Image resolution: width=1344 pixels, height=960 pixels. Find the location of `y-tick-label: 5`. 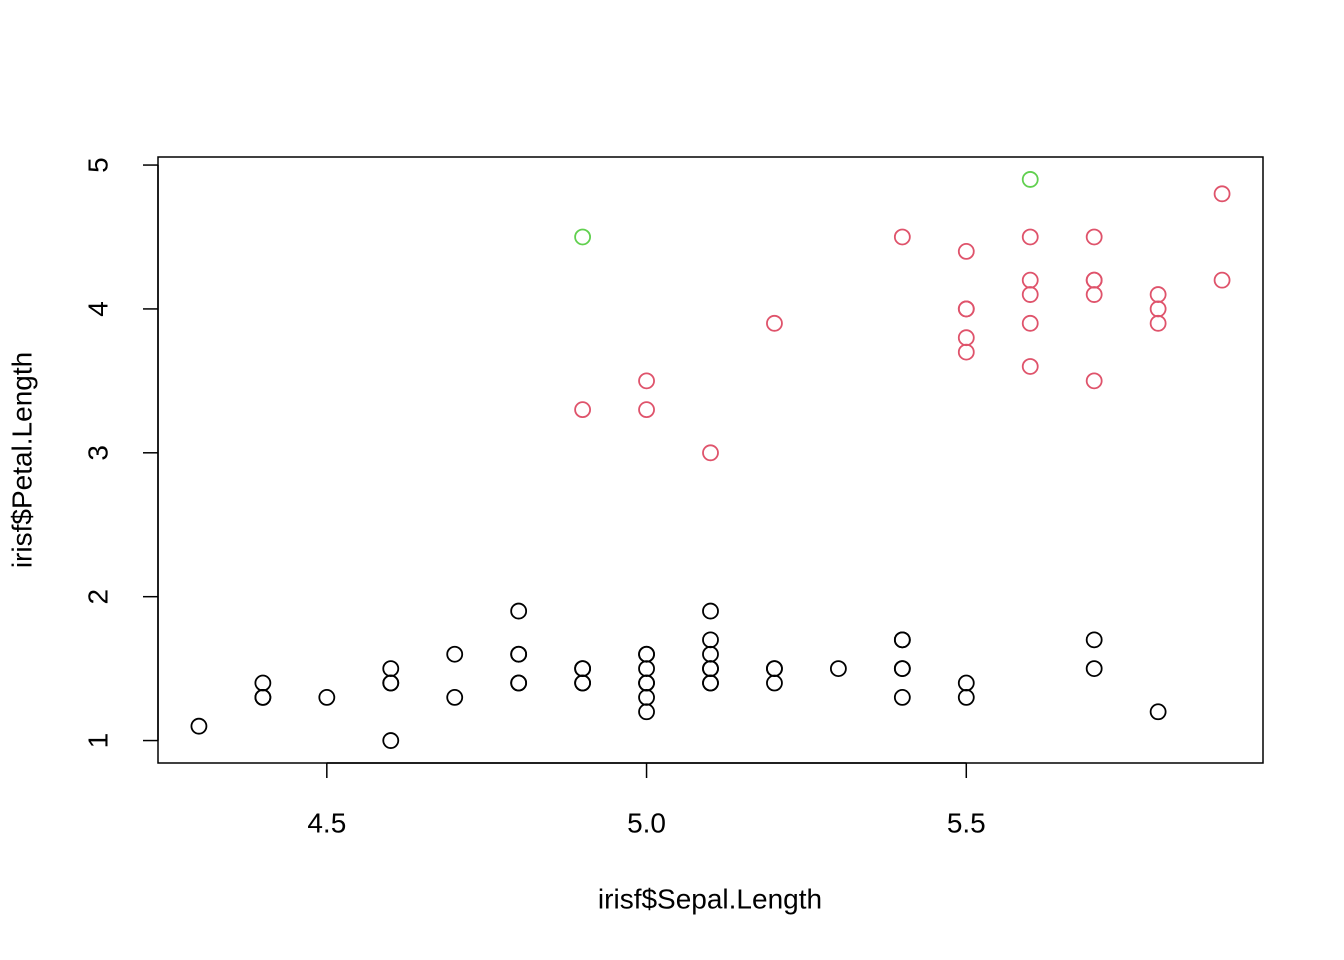

y-tick-label: 5 is located at coordinates (97, 165).